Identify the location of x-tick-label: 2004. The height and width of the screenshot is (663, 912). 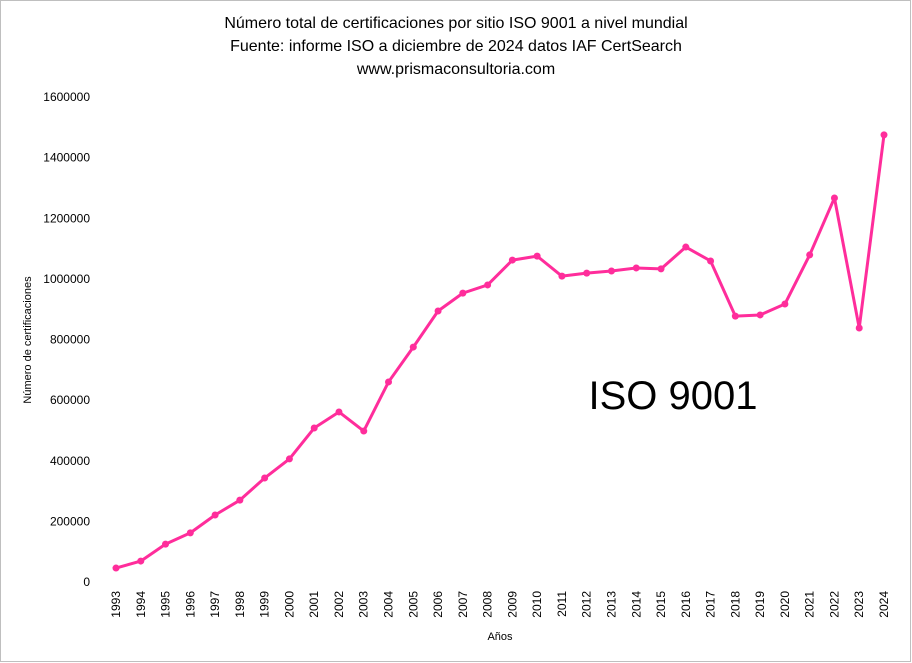
(389, 604).